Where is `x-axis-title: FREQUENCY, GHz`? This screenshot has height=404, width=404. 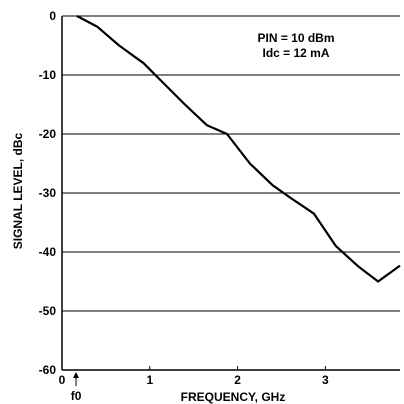
x-axis-title: FREQUENCY, GHz is located at coordinates (233, 397).